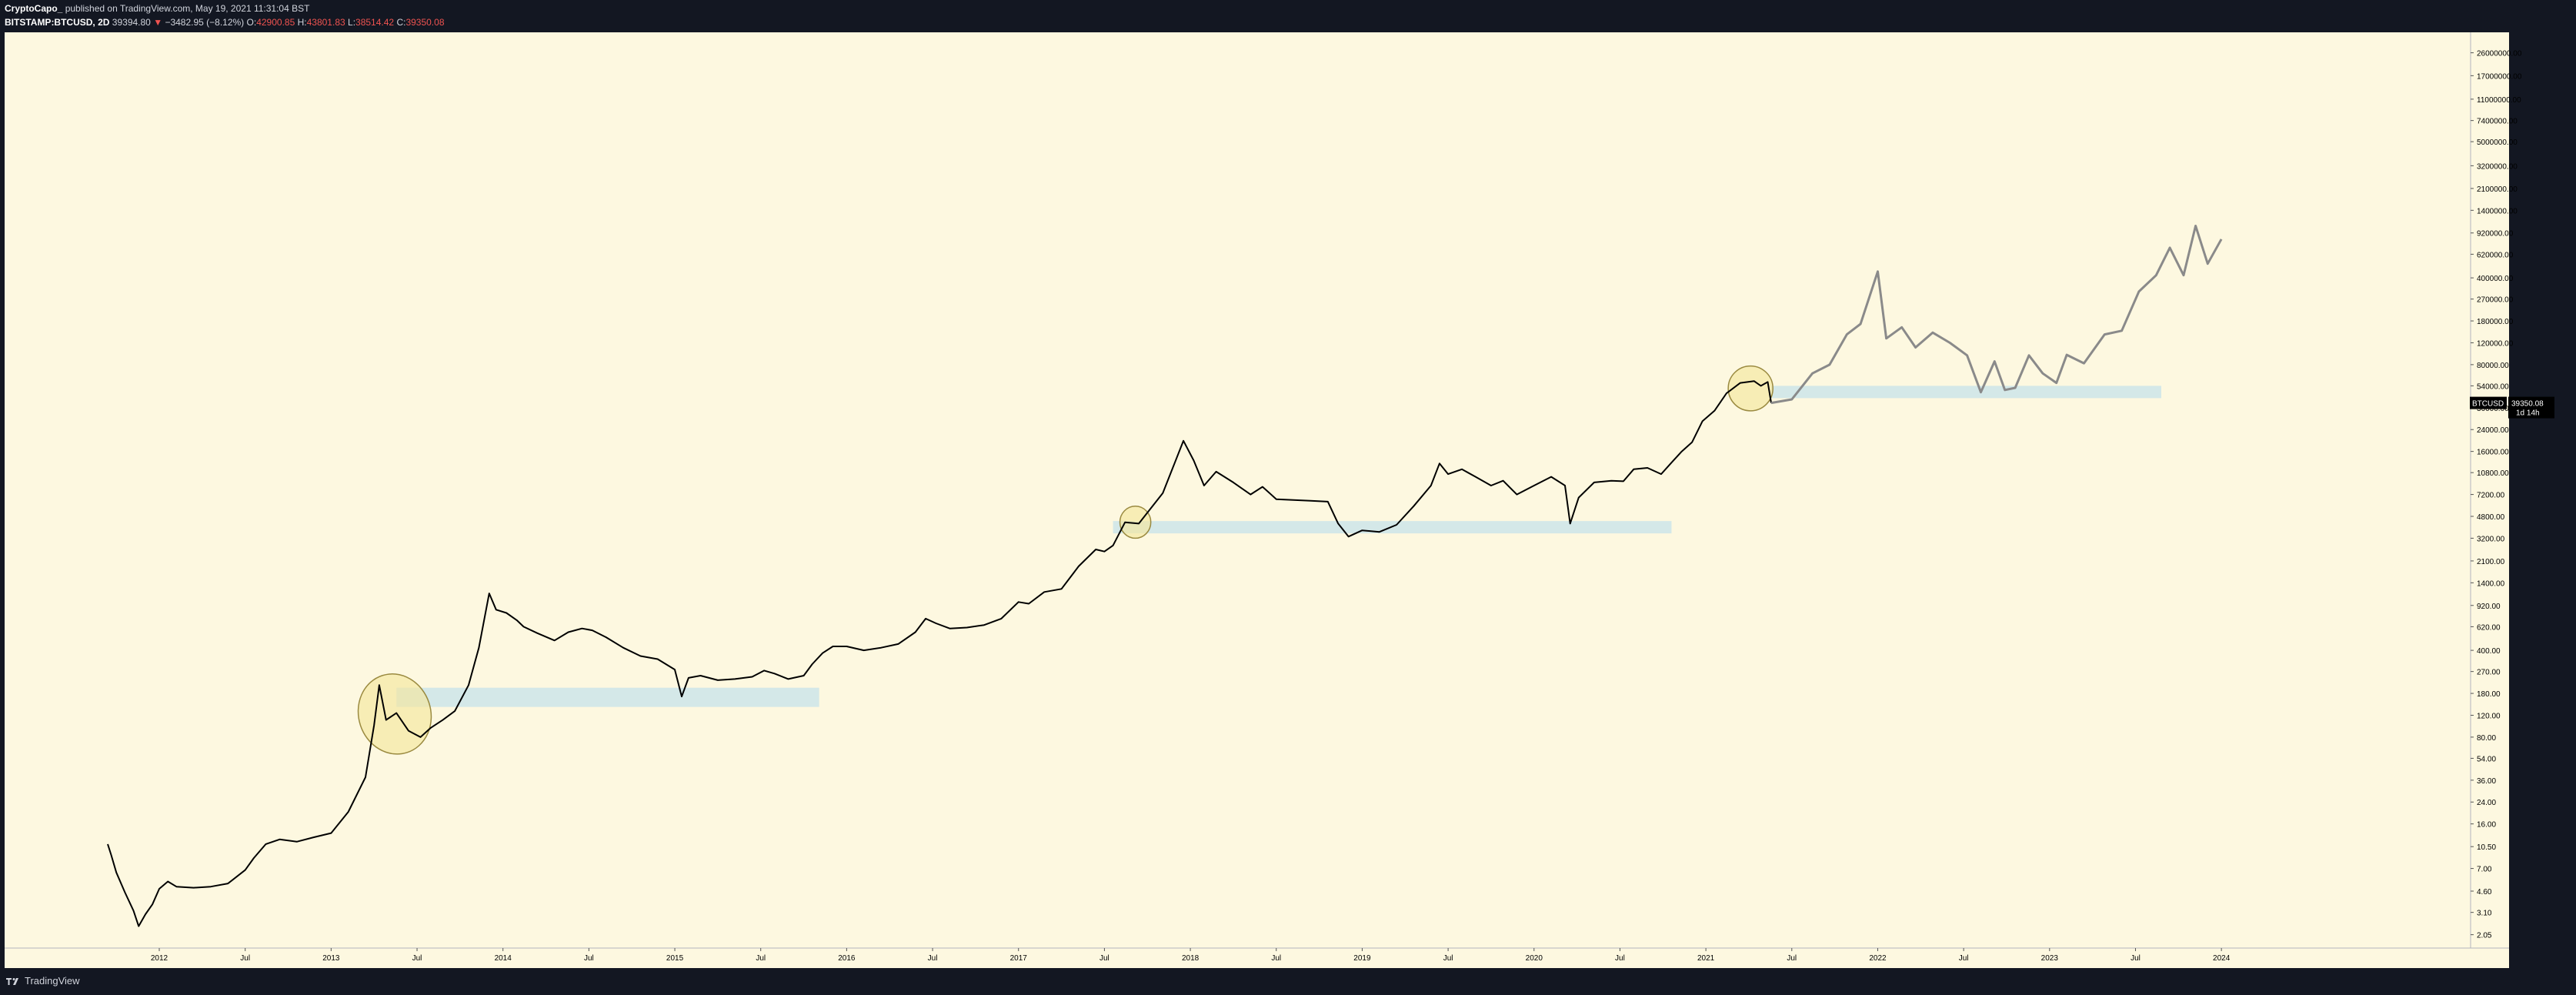  Describe the element at coordinates (2497, 211) in the screenshot. I see `y-tick-label: 1400000.00` at that location.